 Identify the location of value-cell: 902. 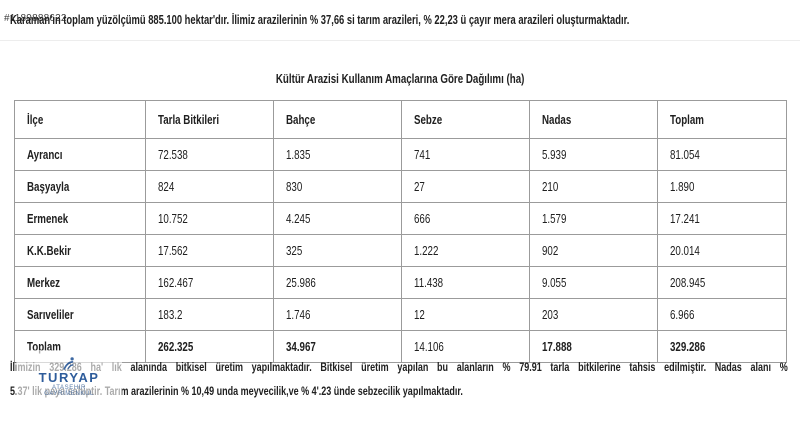
(593, 250).